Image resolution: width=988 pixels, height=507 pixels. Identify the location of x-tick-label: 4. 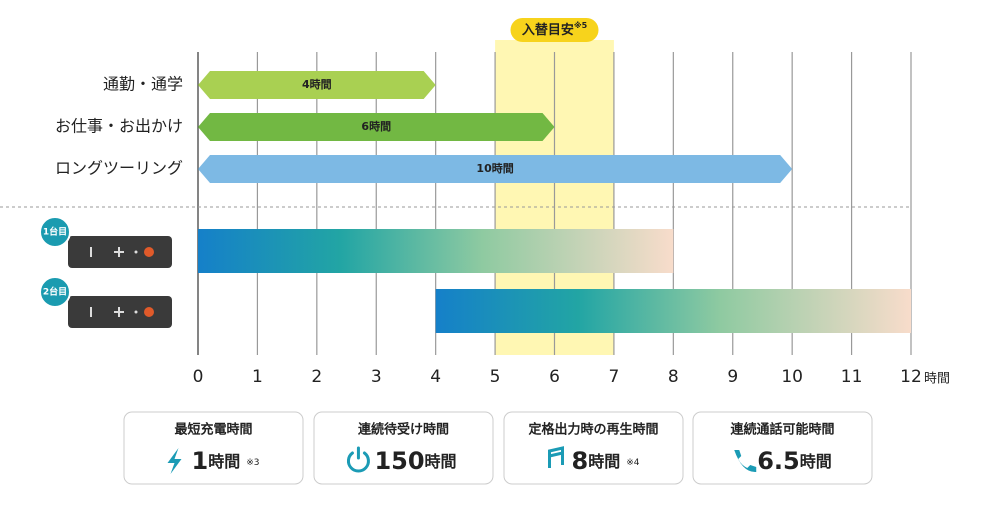
(435, 377).